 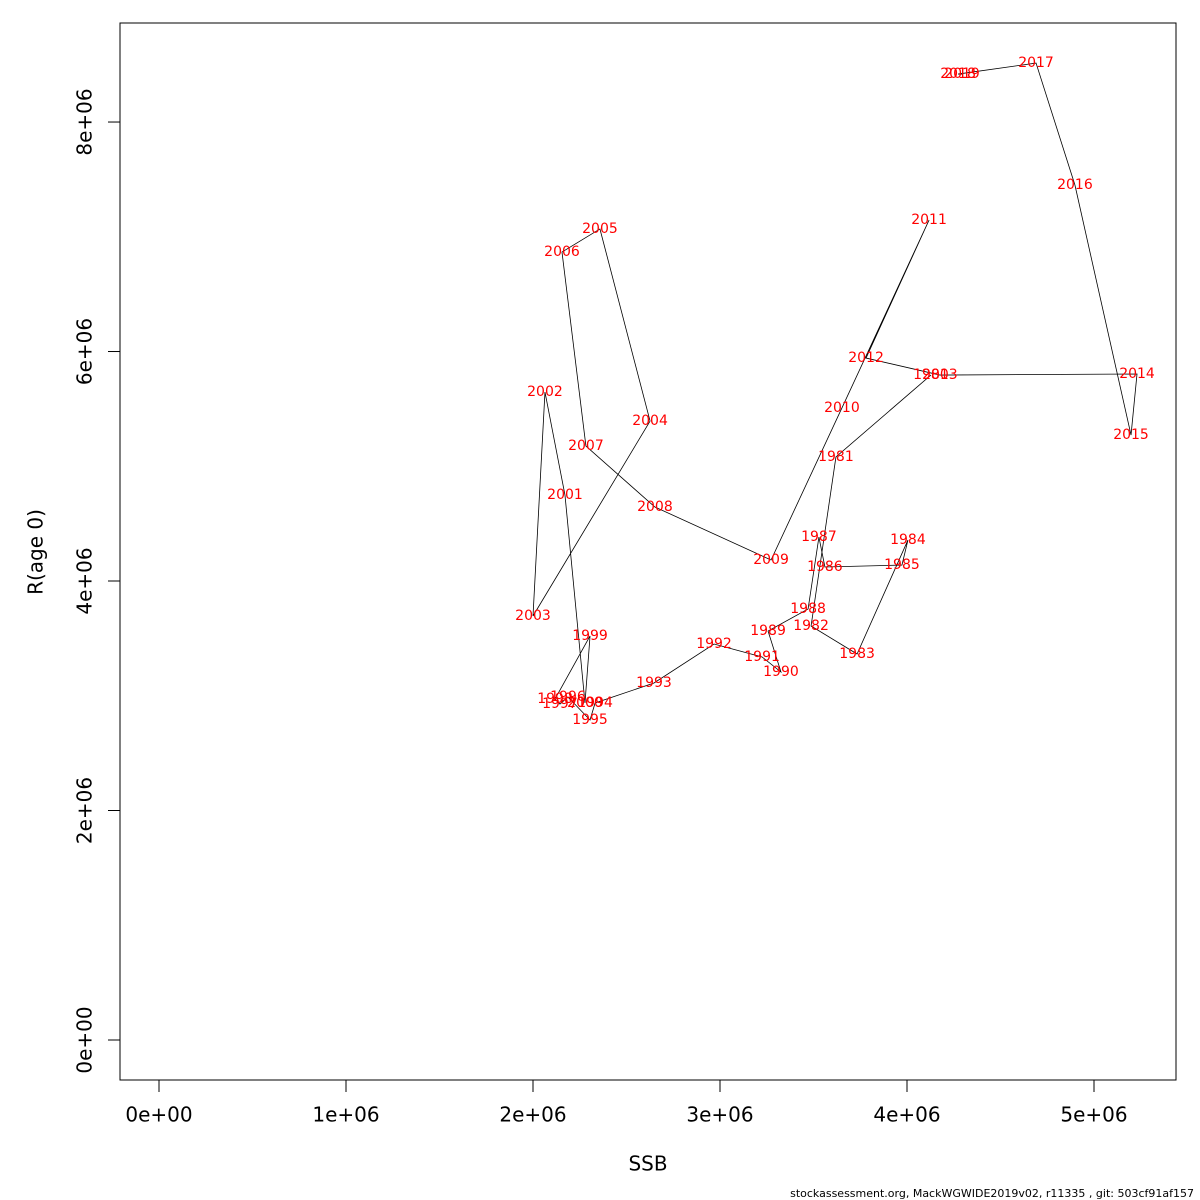 I want to click on year-label: 1992, so click(x=714, y=644).